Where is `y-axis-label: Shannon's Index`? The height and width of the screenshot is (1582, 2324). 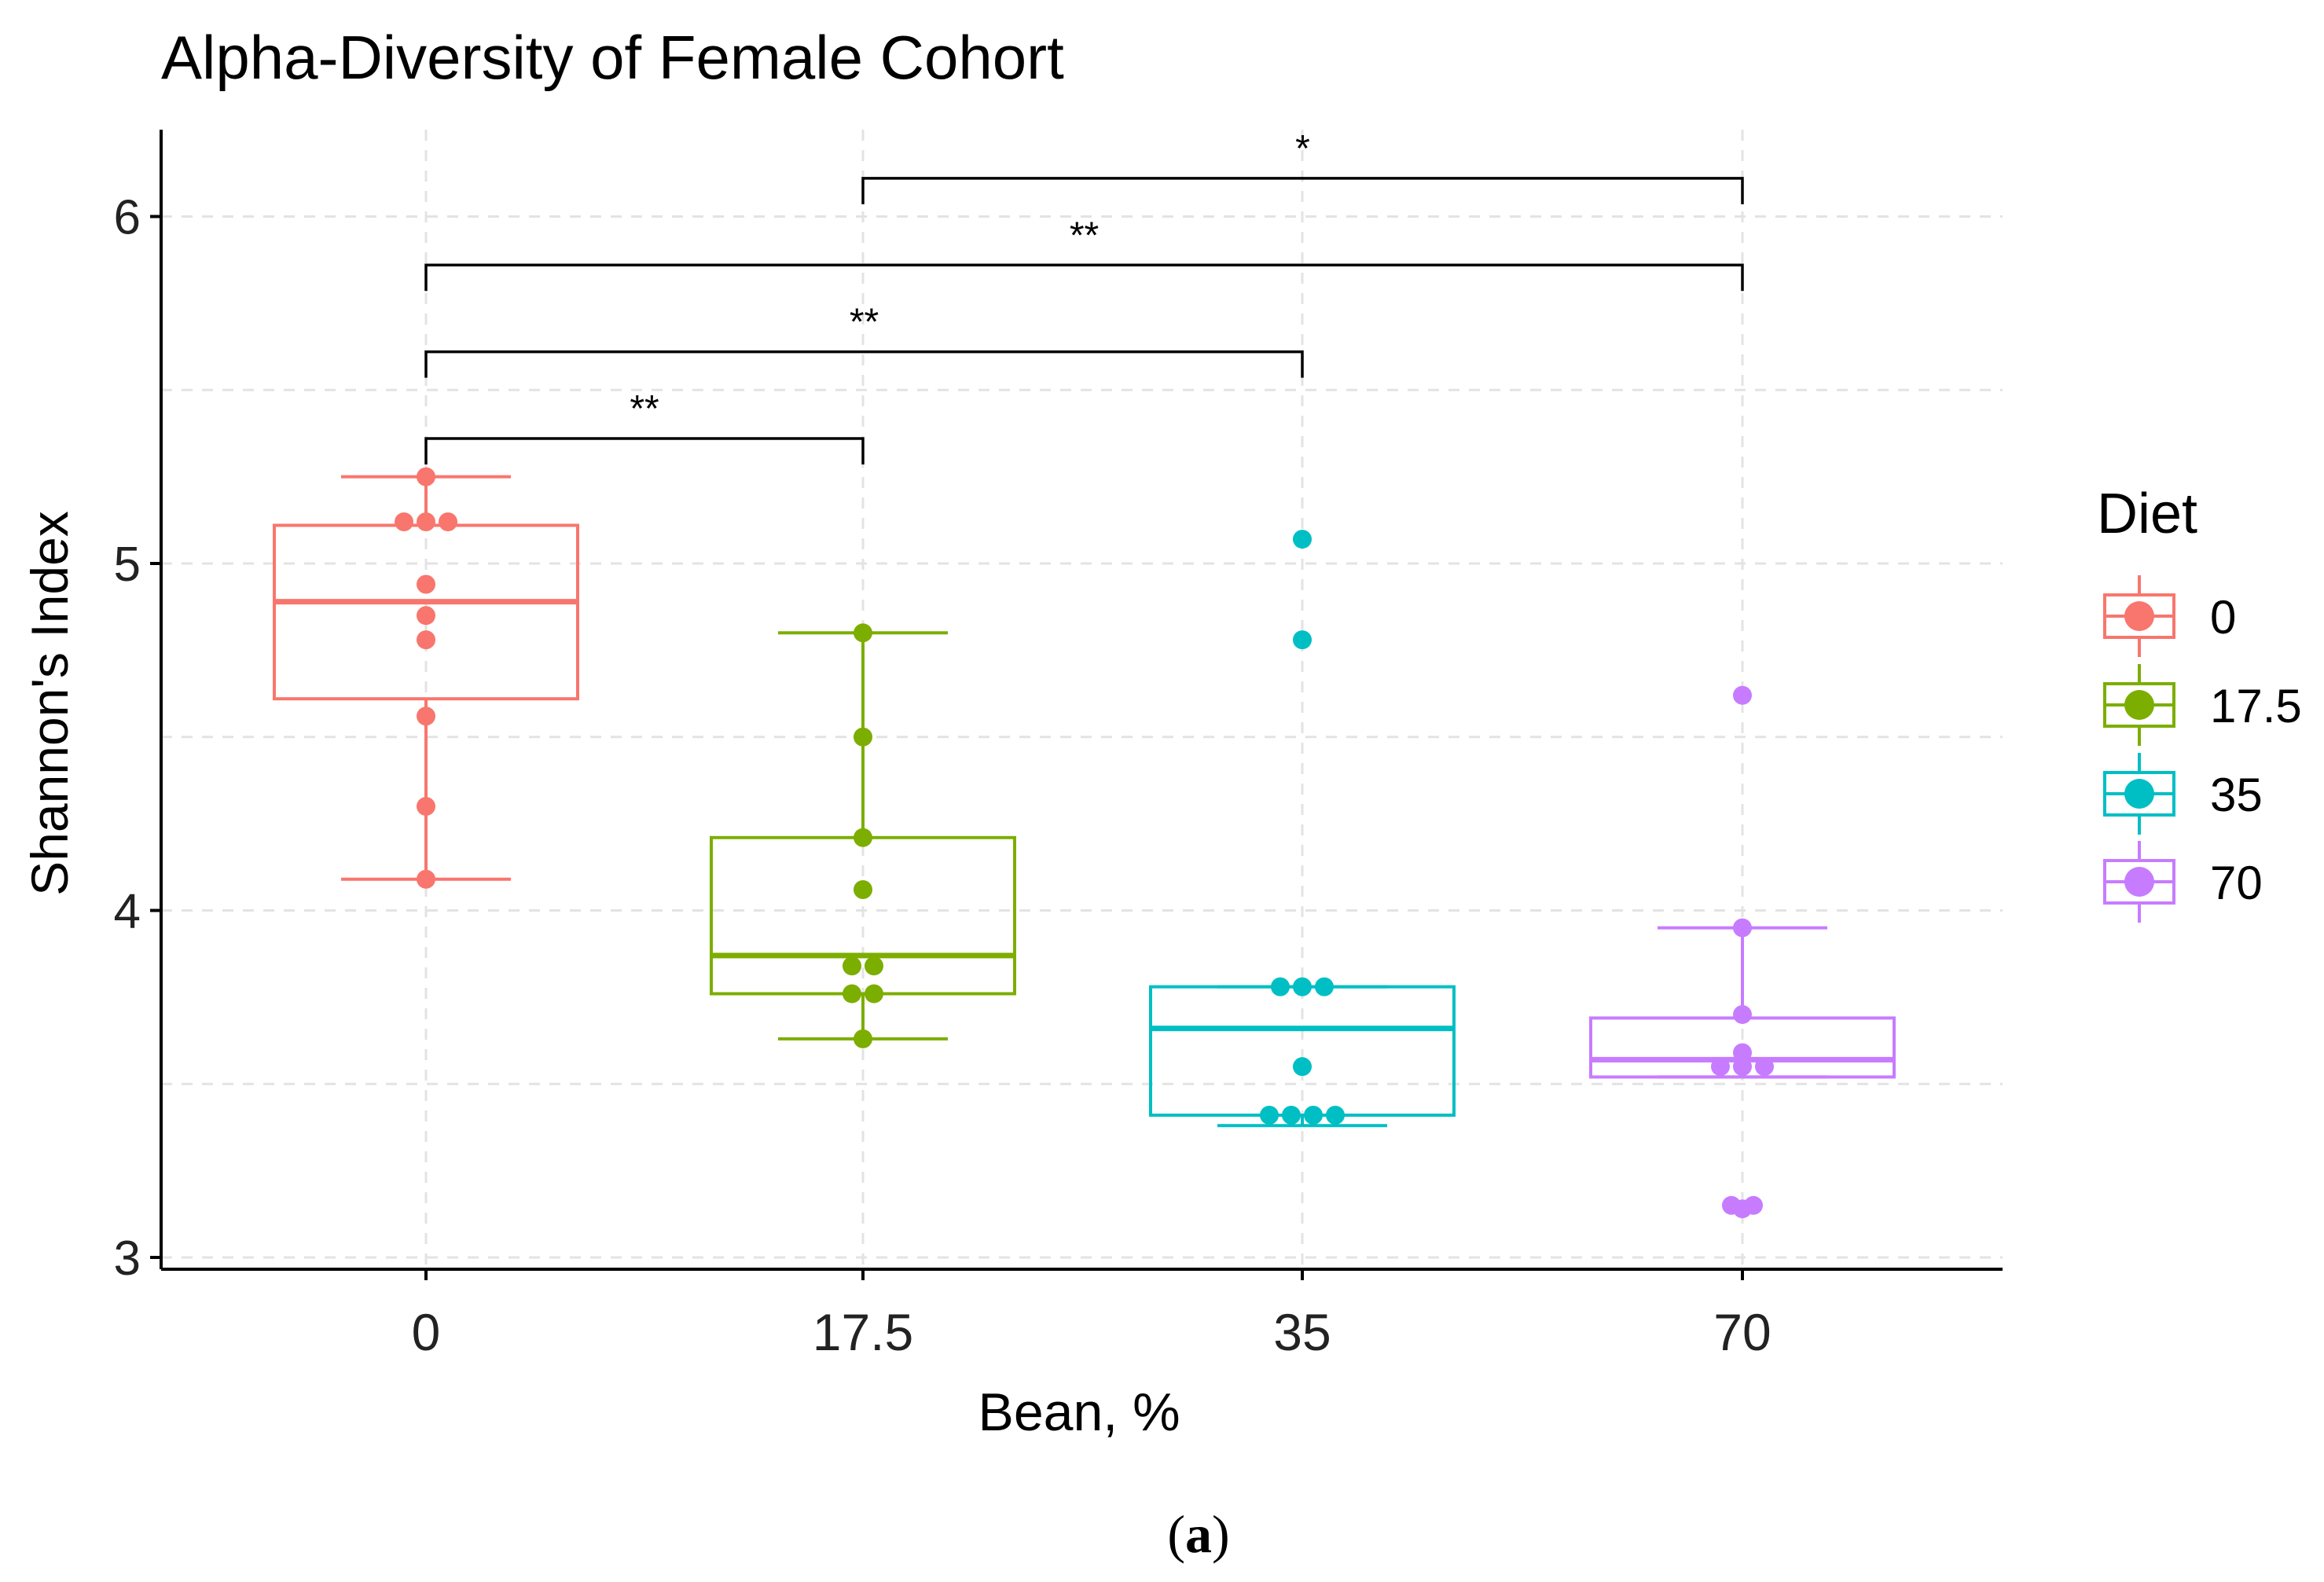
y-axis-label: Shannon's Index is located at coordinates (49, 703).